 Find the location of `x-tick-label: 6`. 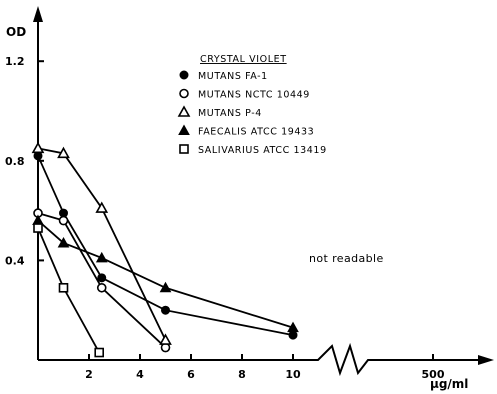

x-tick-label: 6 is located at coordinates (191, 374).